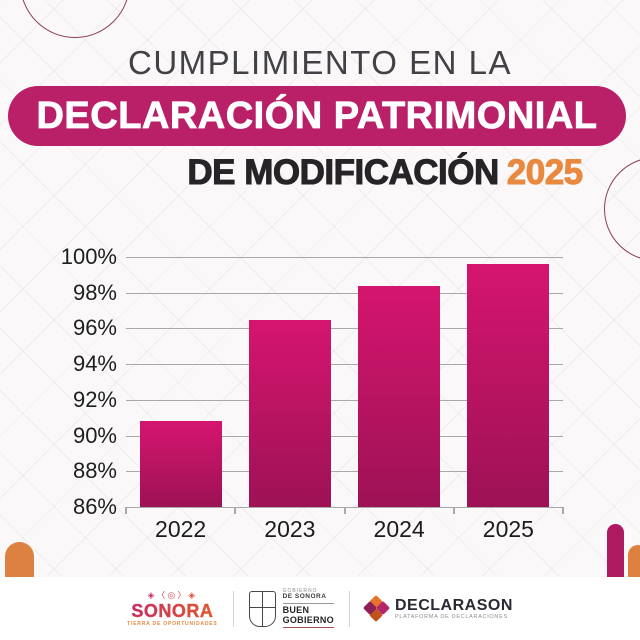 This screenshot has height=640, width=640. What do you see at coordinates (289, 413) in the screenshot?
I see `bar-2023` at bounding box center [289, 413].